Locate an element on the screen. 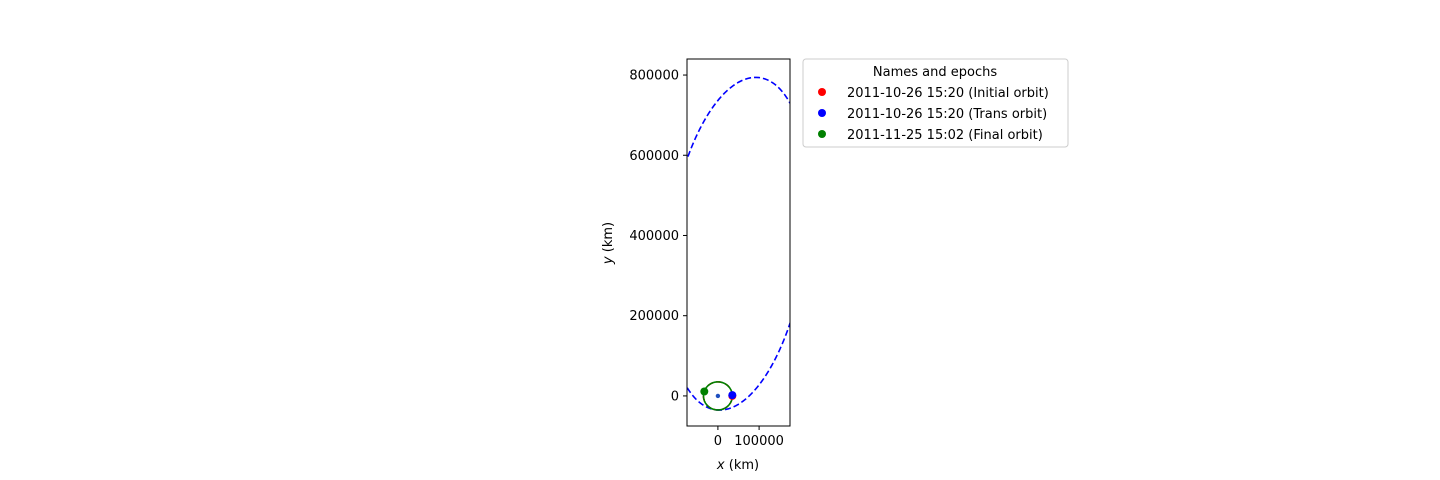 The image size is (1440, 480). axes-frame is located at coordinates (738, 242).